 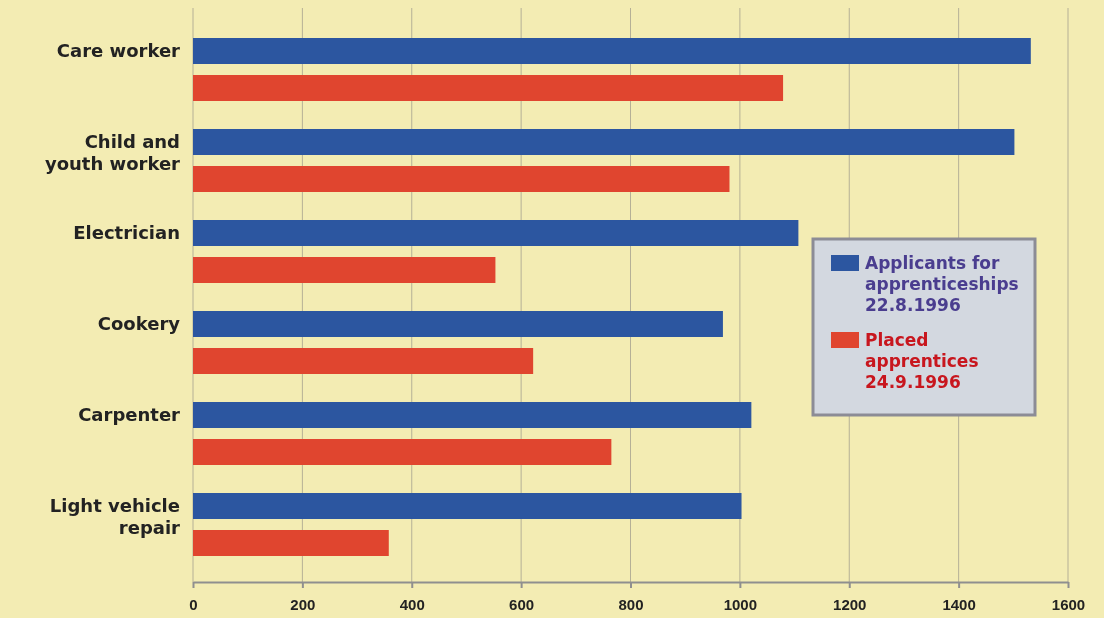 I want to click on y-tick-label: Care worker, so click(x=118, y=51).